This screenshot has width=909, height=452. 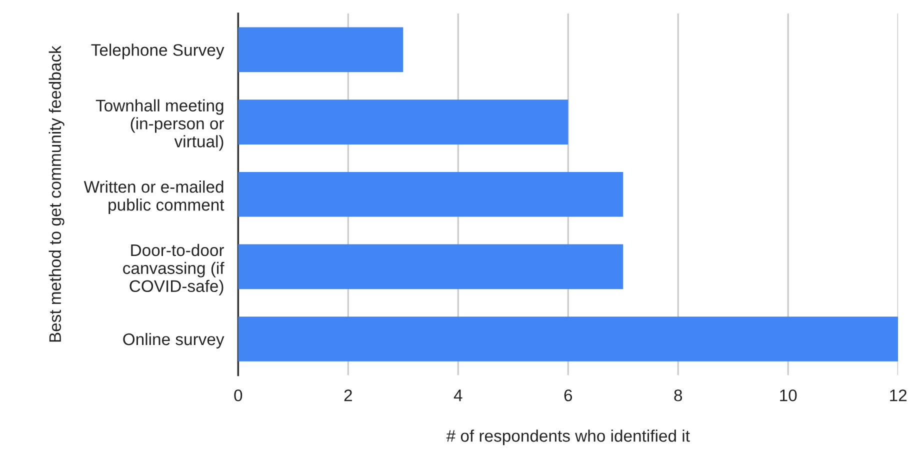 I want to click on x-tick-label: 12, so click(x=898, y=395).